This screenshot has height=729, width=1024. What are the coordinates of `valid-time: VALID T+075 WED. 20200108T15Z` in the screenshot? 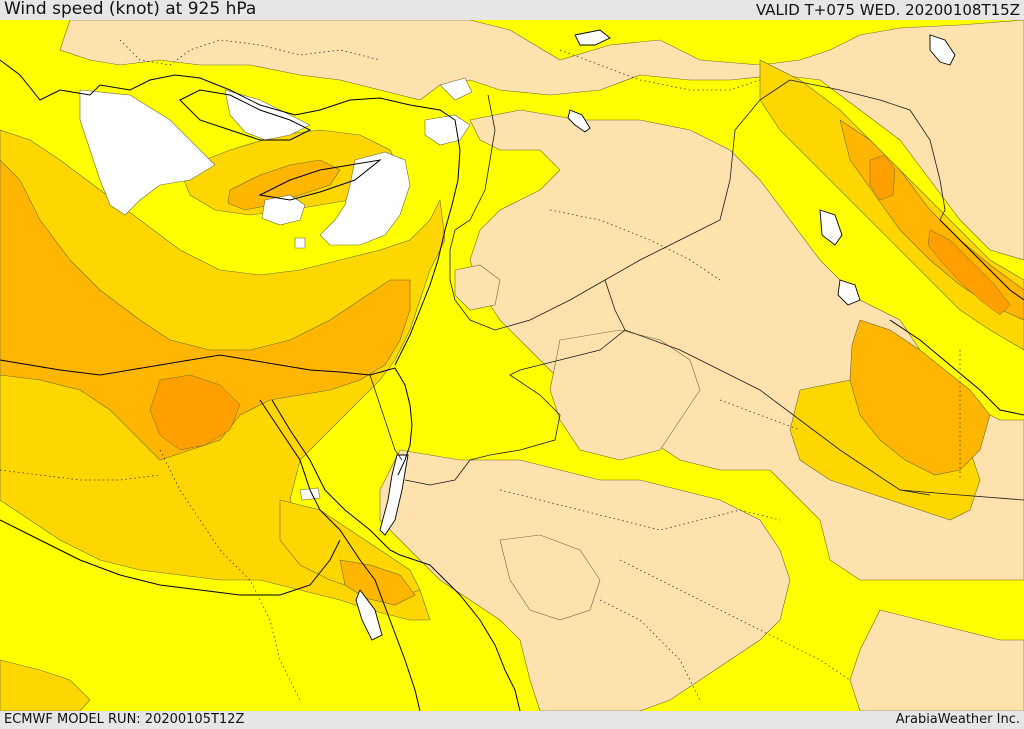 It's located at (887, 10).